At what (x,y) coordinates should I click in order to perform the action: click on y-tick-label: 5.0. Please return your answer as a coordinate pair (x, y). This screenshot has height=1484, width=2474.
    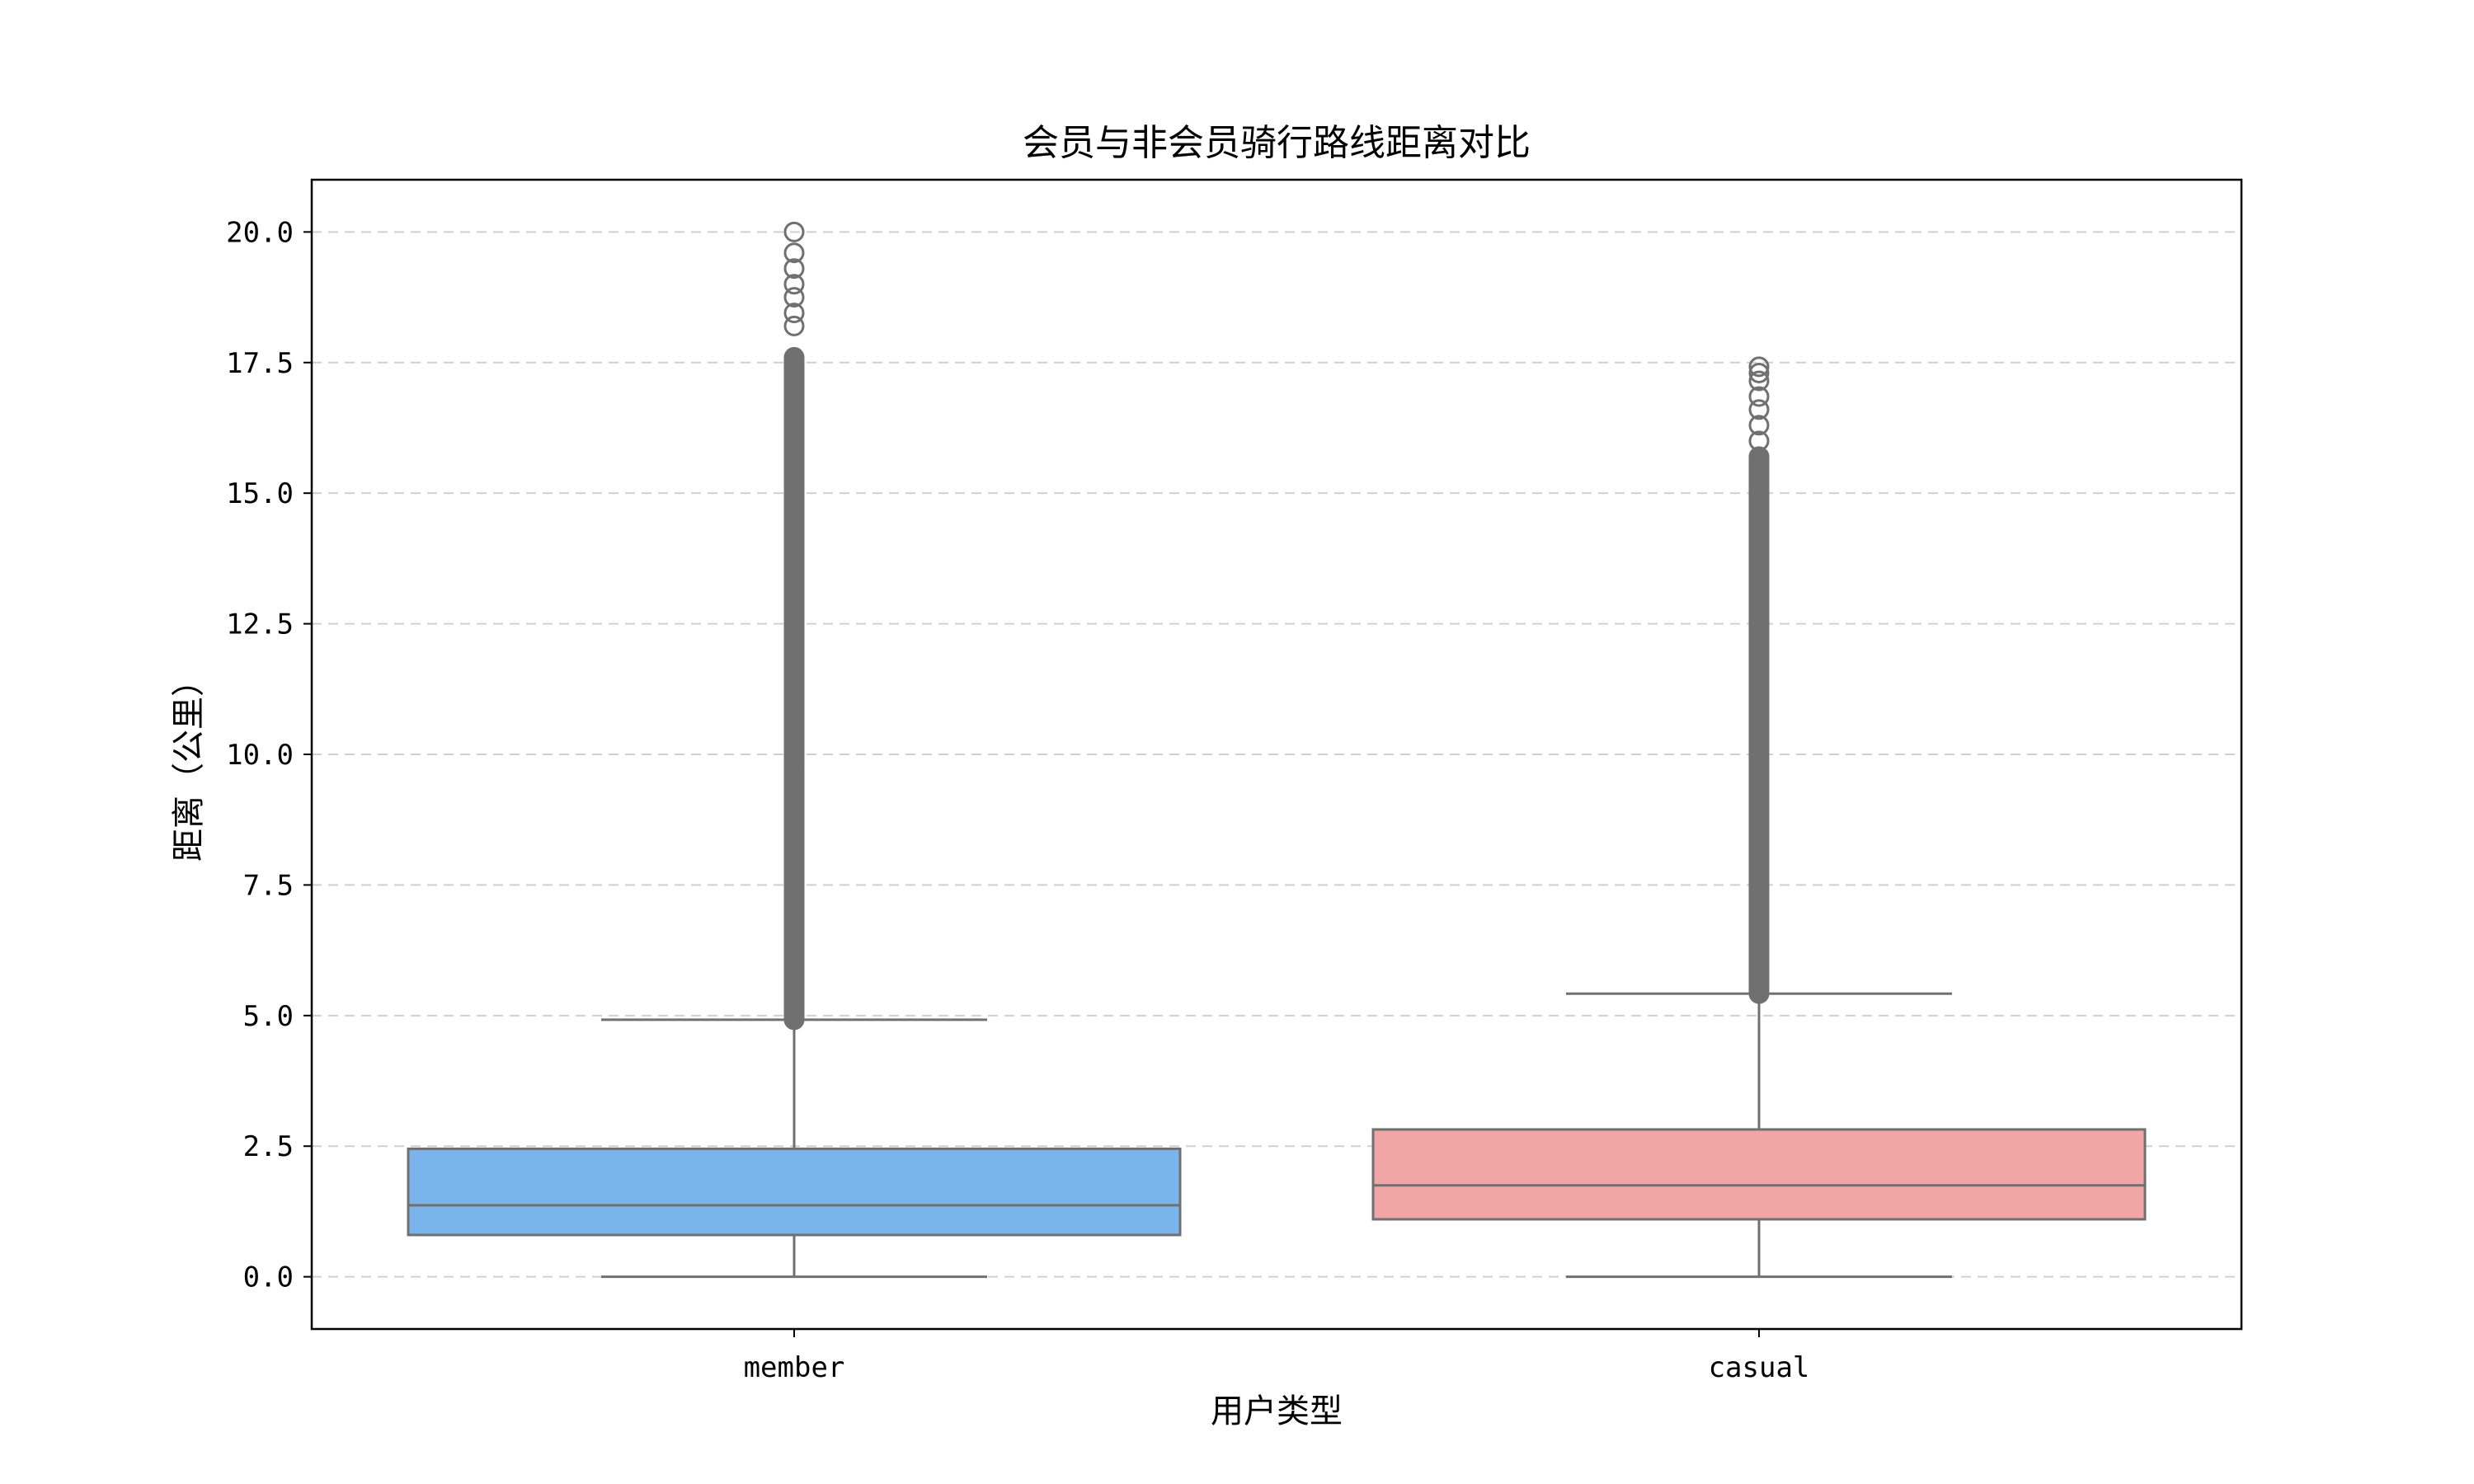
    Looking at the image, I should click on (268, 1016).